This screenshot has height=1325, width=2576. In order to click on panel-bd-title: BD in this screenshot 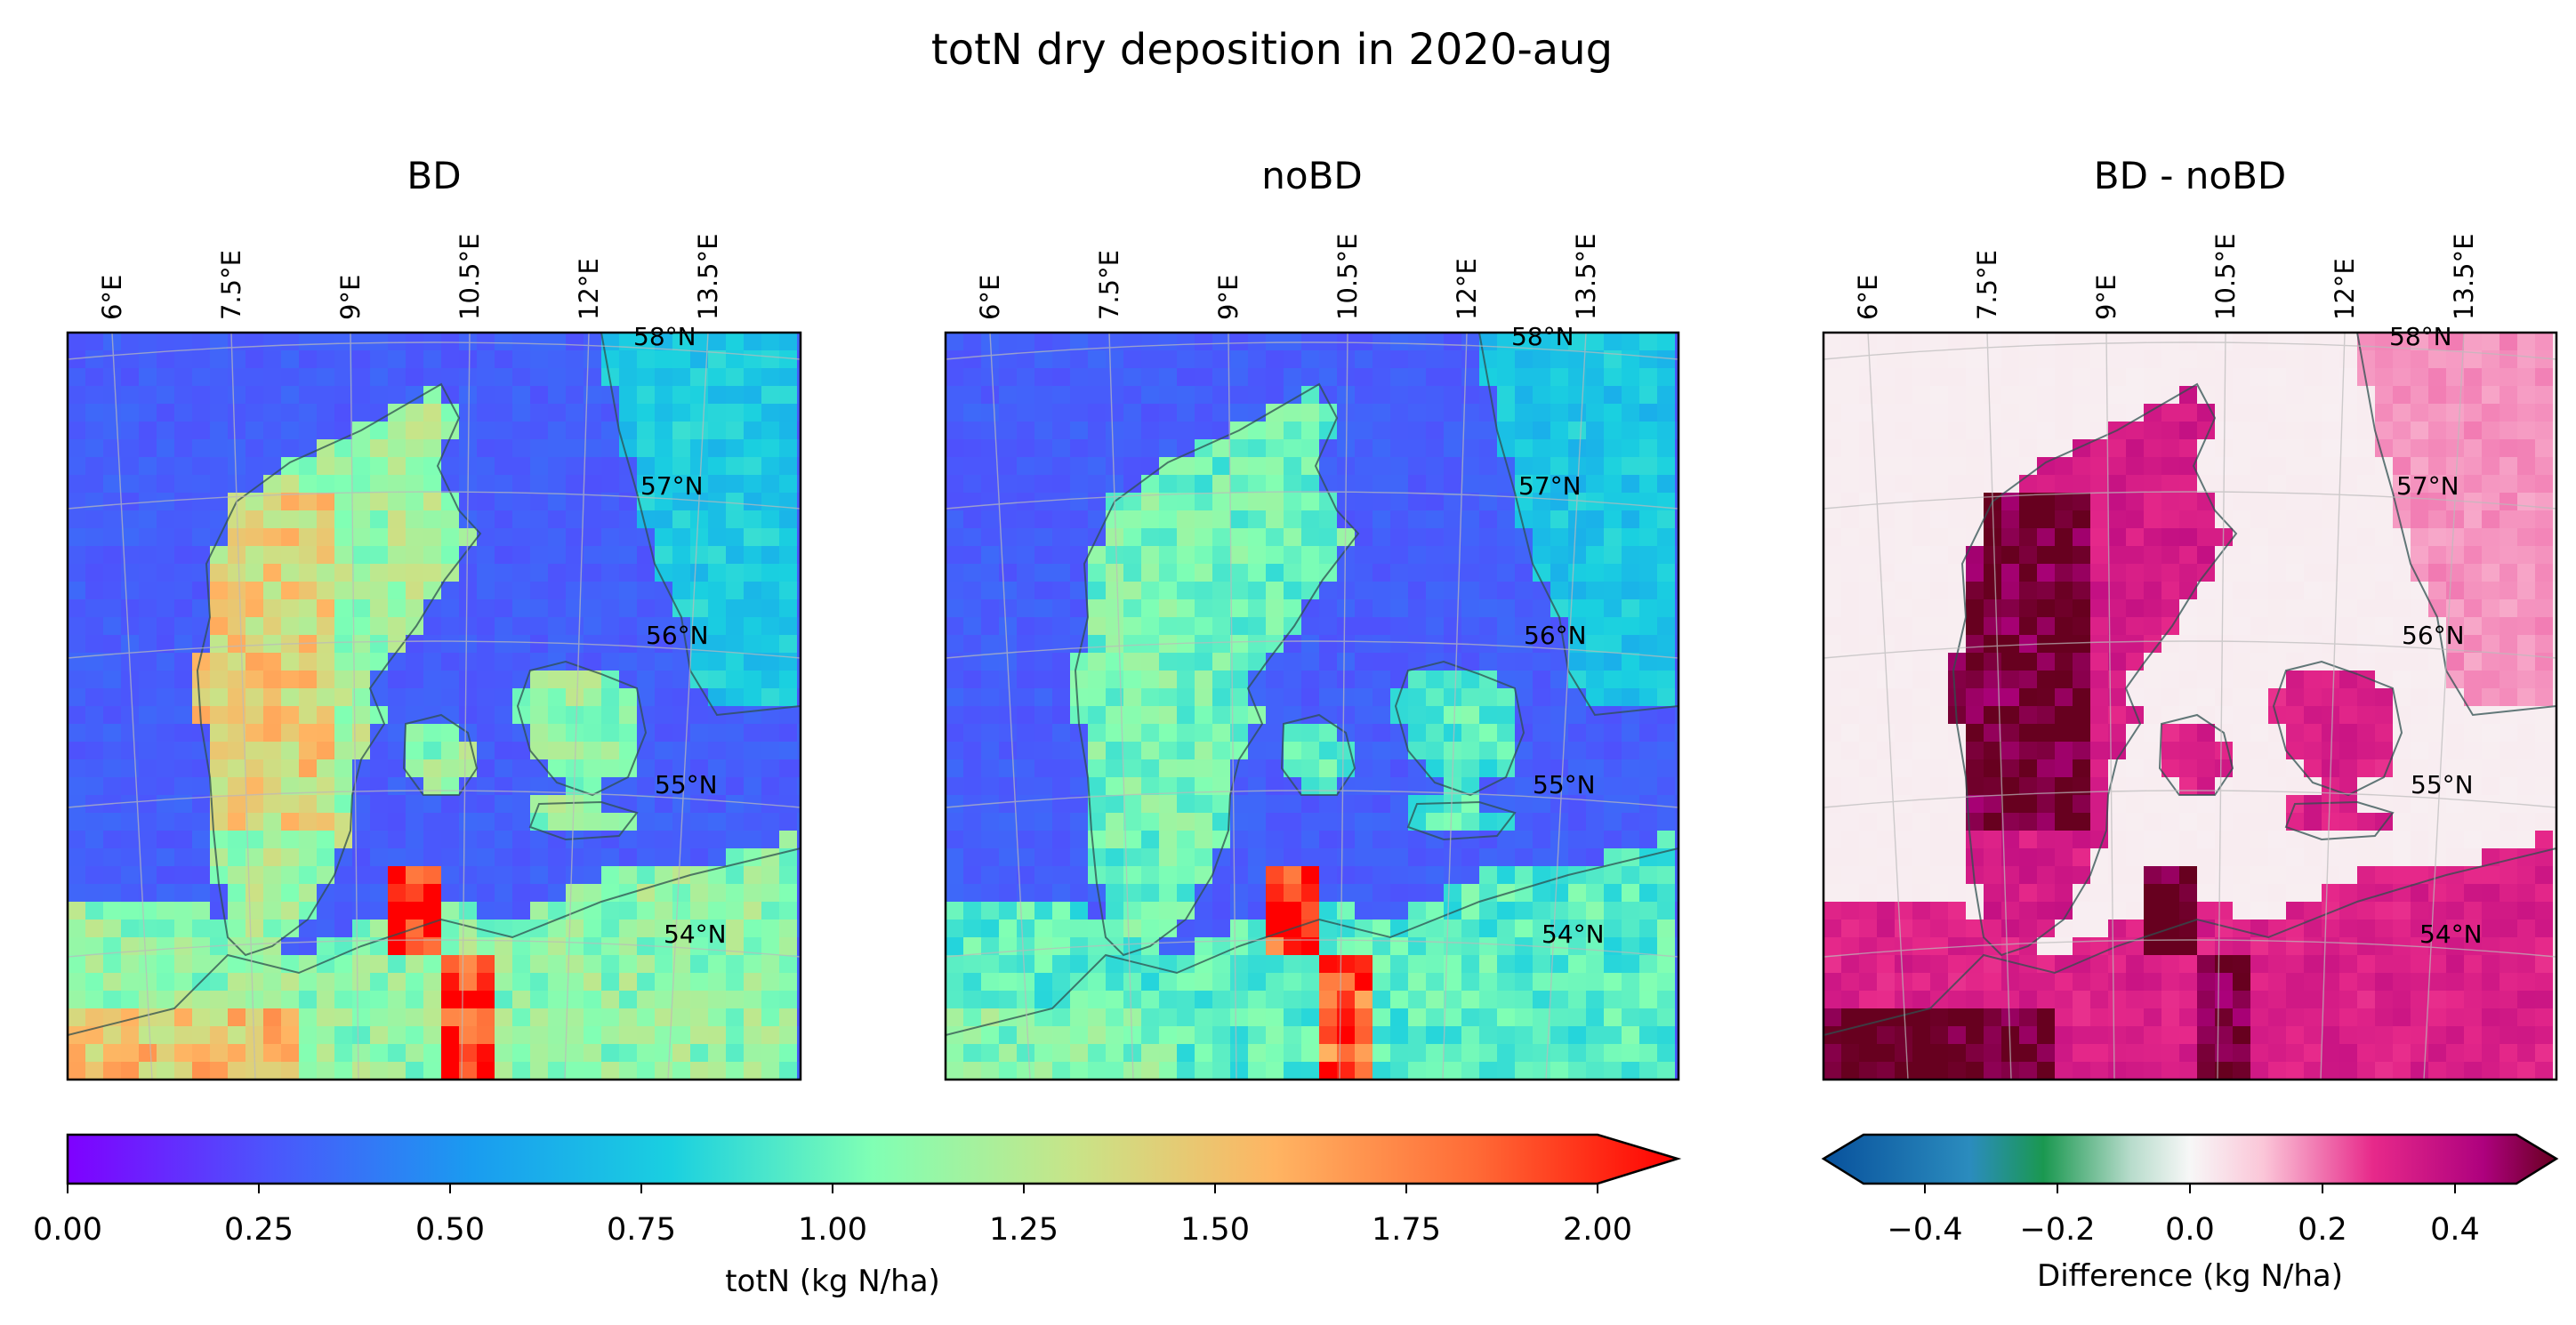, I will do `click(434, 175)`.